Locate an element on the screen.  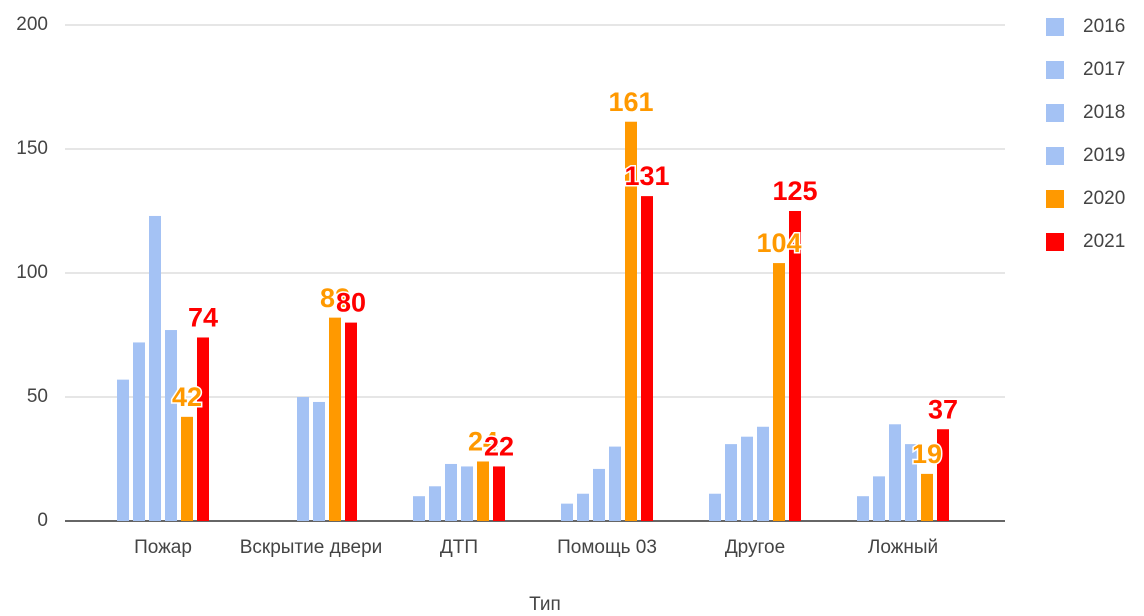
x-tick-label: Вскрытие двери is located at coordinates (311, 547).